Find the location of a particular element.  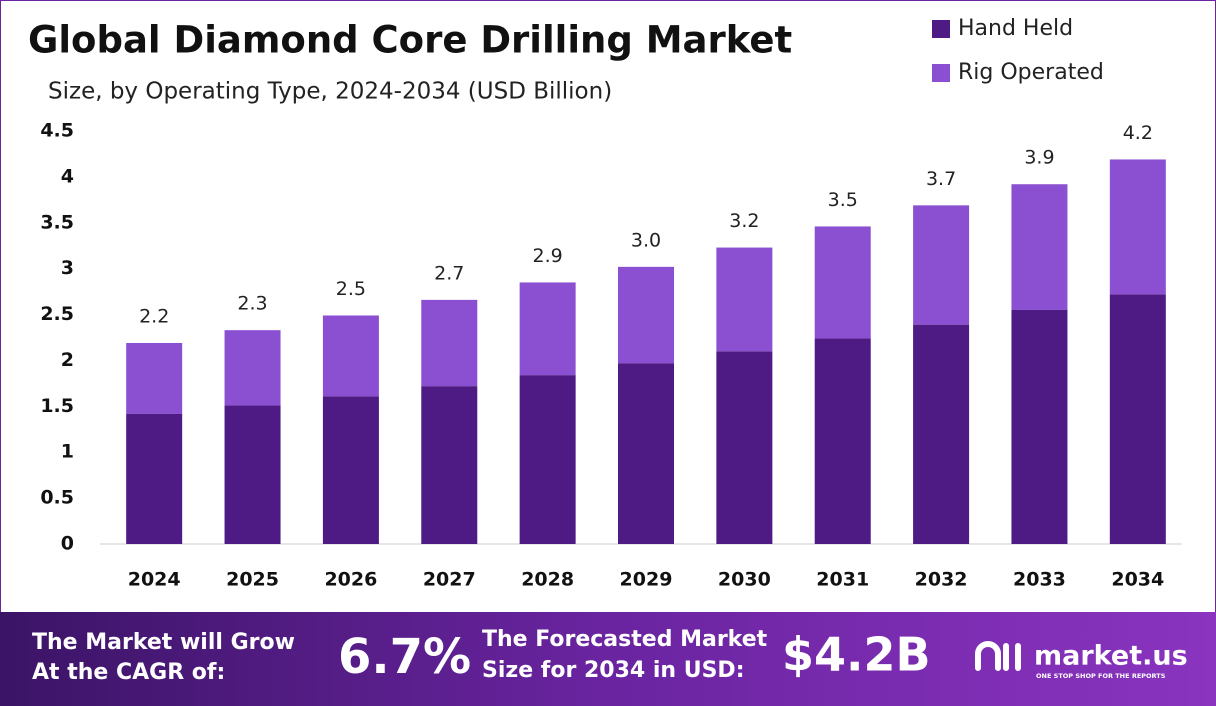

footer-band is located at coordinates (608, 659).